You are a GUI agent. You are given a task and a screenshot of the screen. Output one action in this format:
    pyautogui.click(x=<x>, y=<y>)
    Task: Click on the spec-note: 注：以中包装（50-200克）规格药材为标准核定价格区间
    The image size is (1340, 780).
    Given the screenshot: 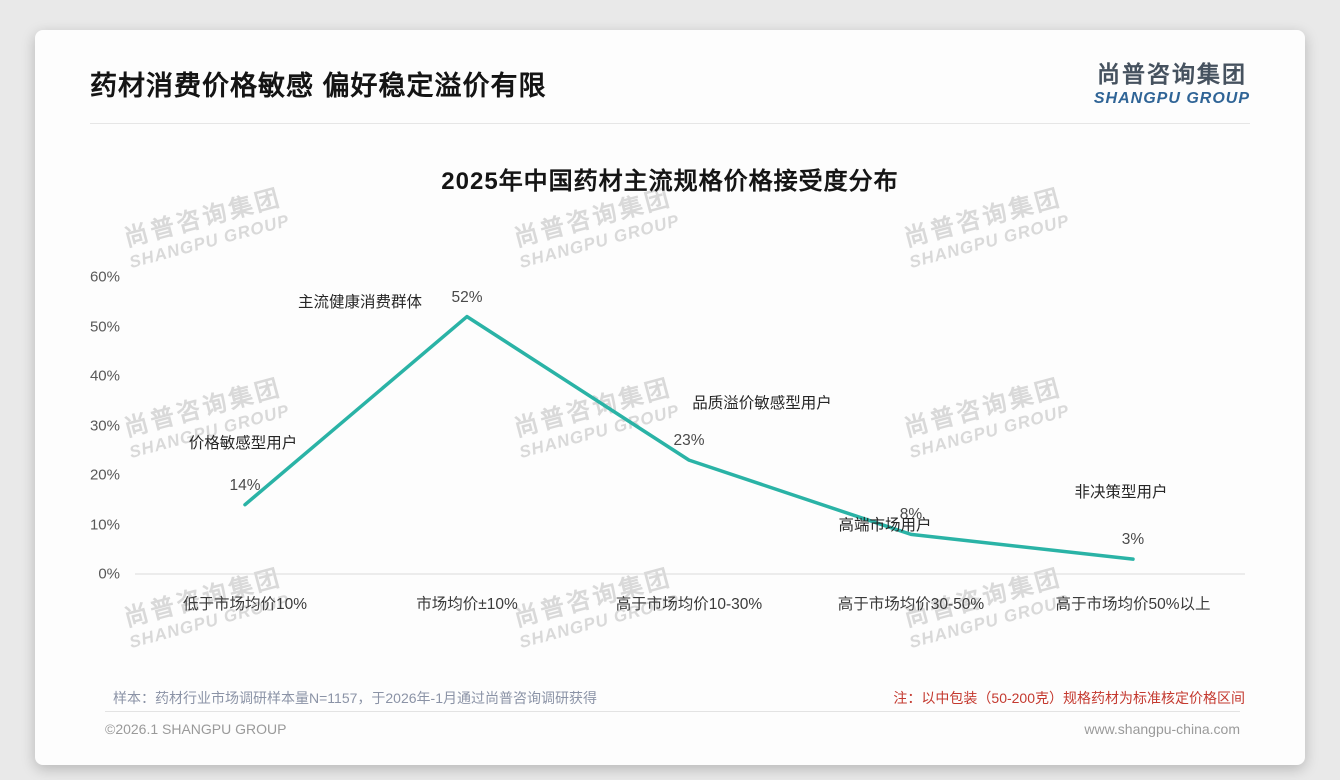 What is the action you would take?
    pyautogui.click(x=1069, y=698)
    